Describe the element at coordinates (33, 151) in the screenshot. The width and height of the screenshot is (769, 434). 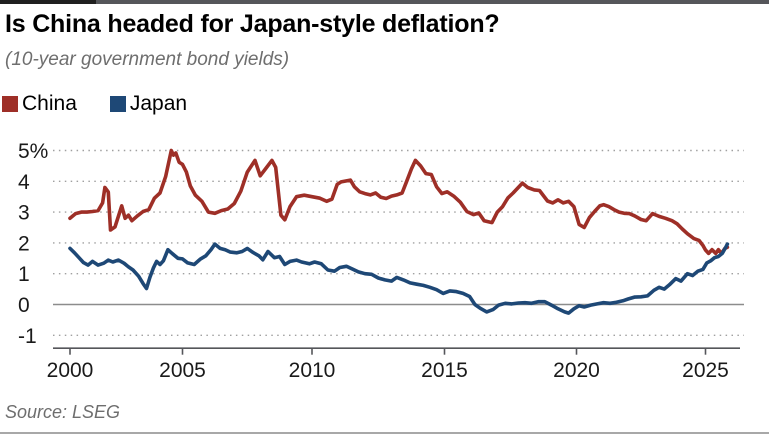
I see `y-tick-label: 5%` at that location.